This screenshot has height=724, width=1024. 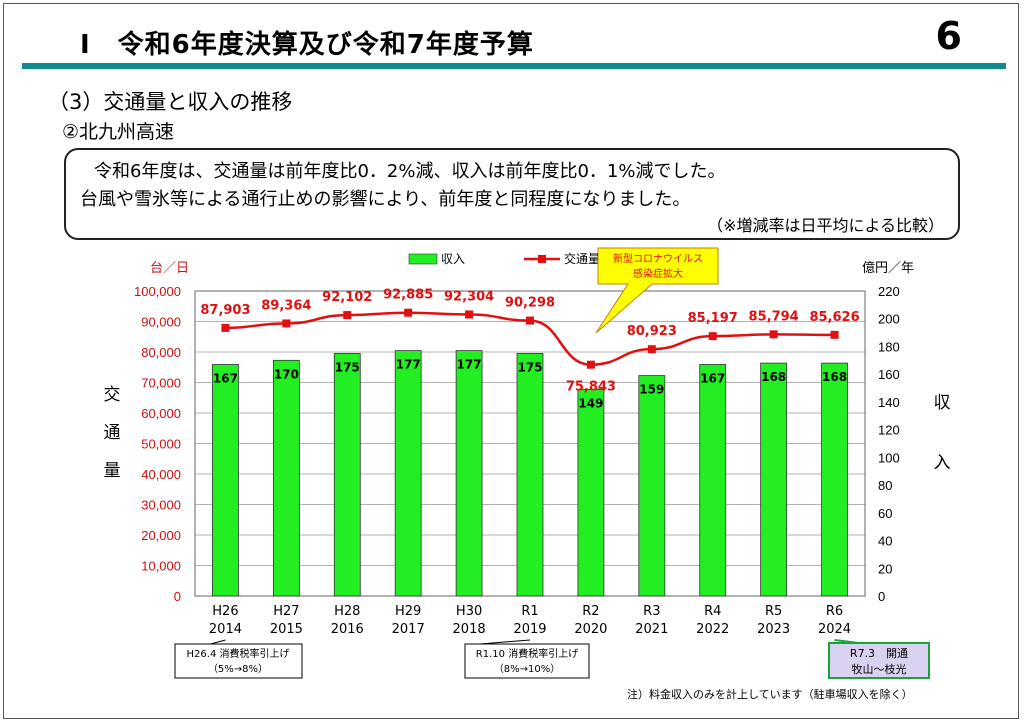 What do you see at coordinates (161, 566) in the screenshot?
I see `left-axis-tick-label: 10,000` at bounding box center [161, 566].